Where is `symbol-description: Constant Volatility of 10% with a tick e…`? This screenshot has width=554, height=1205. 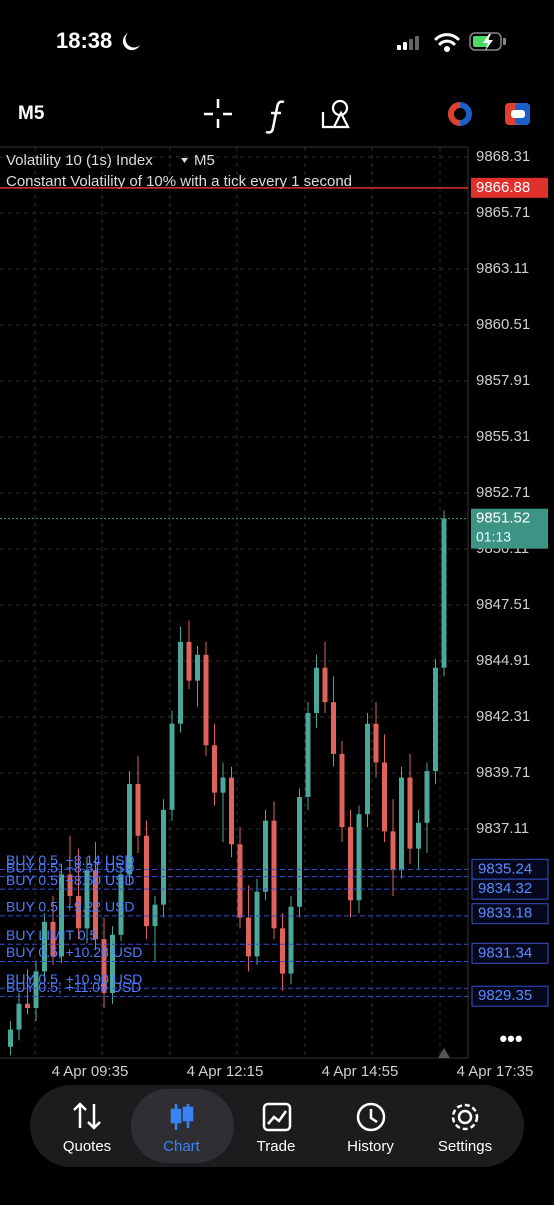
symbol-description: Constant Volatility of 10% with a tick e… is located at coordinates (179, 181).